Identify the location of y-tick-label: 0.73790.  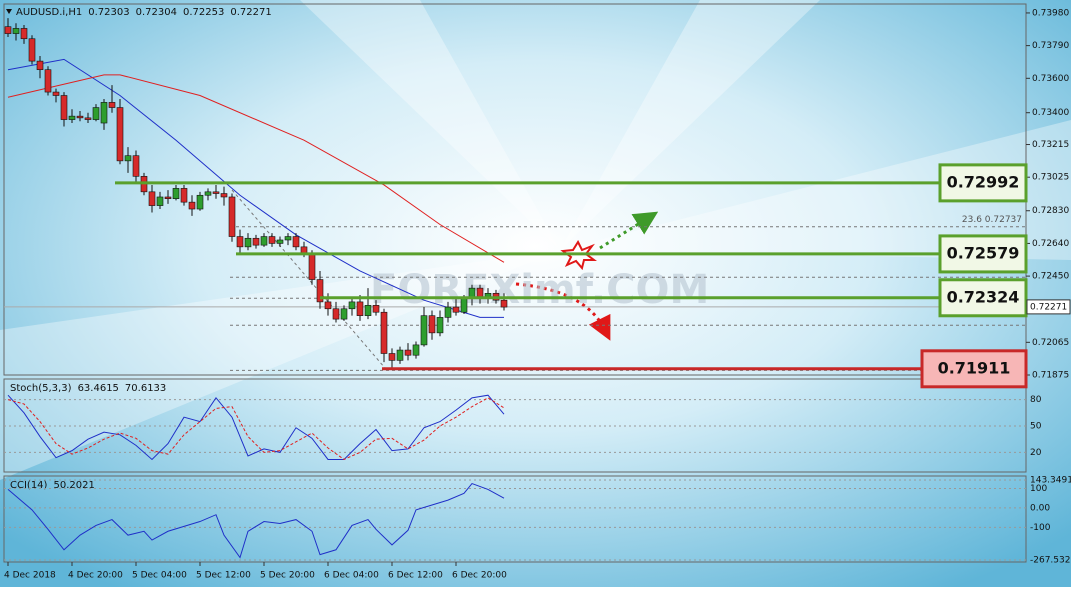
(1050, 46).